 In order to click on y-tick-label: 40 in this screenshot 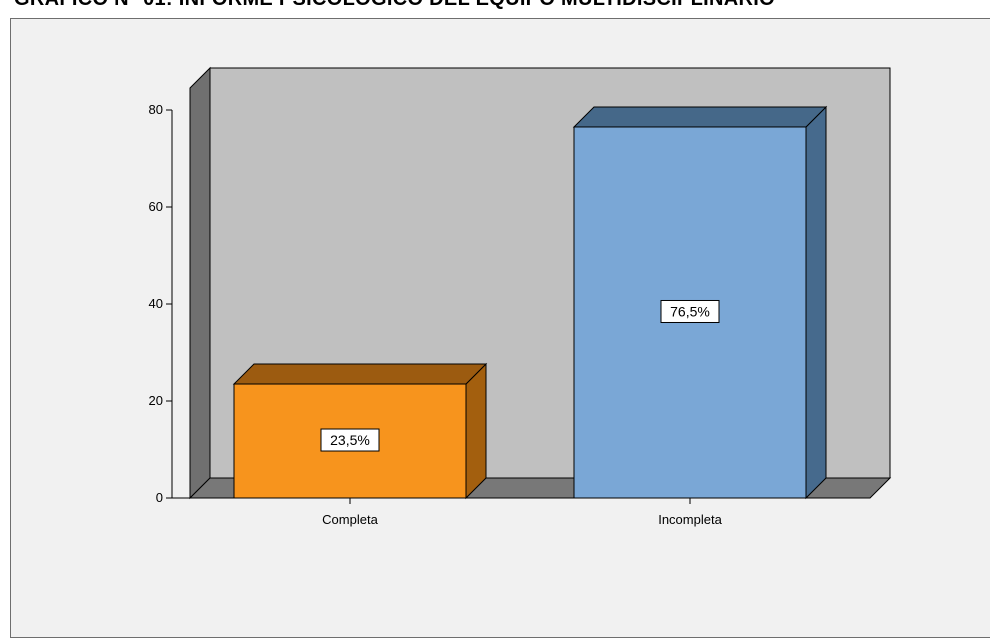, I will do `click(156, 303)`.